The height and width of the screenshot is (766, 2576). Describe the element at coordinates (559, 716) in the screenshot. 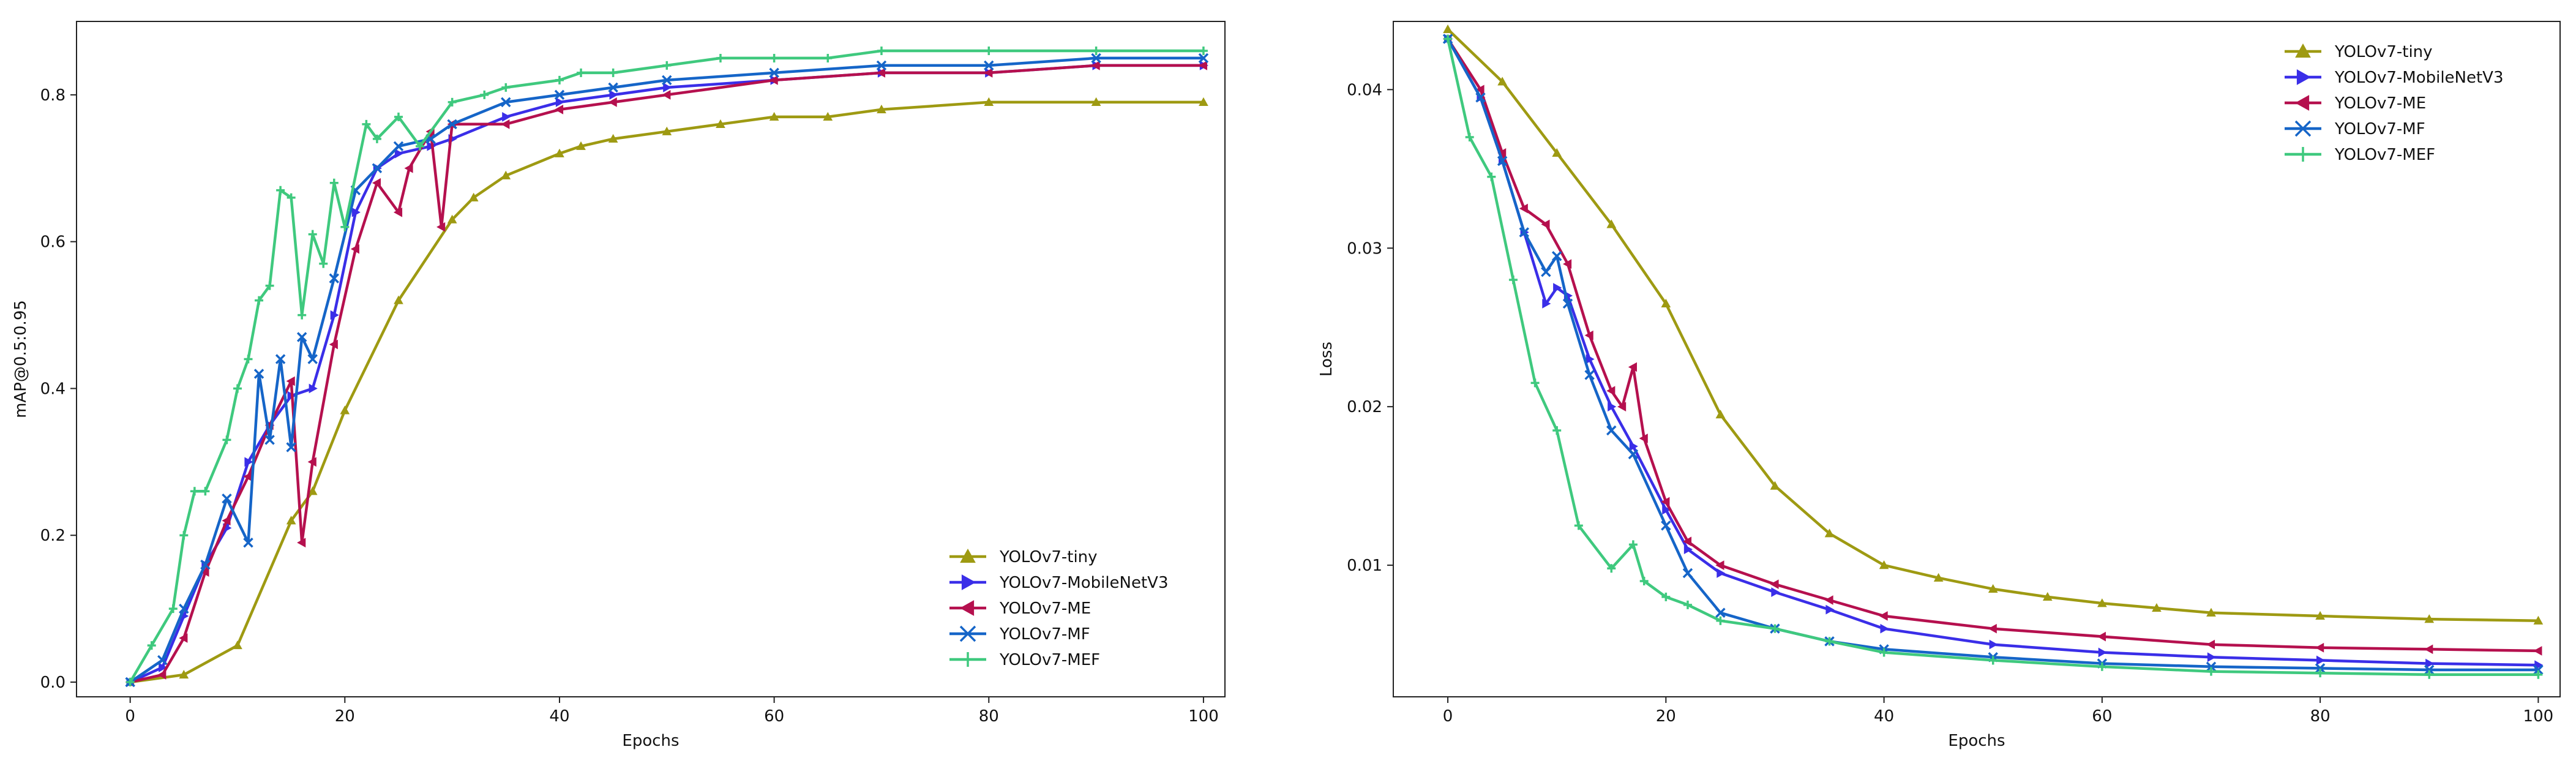

I see `x-tick-label: 40` at that location.